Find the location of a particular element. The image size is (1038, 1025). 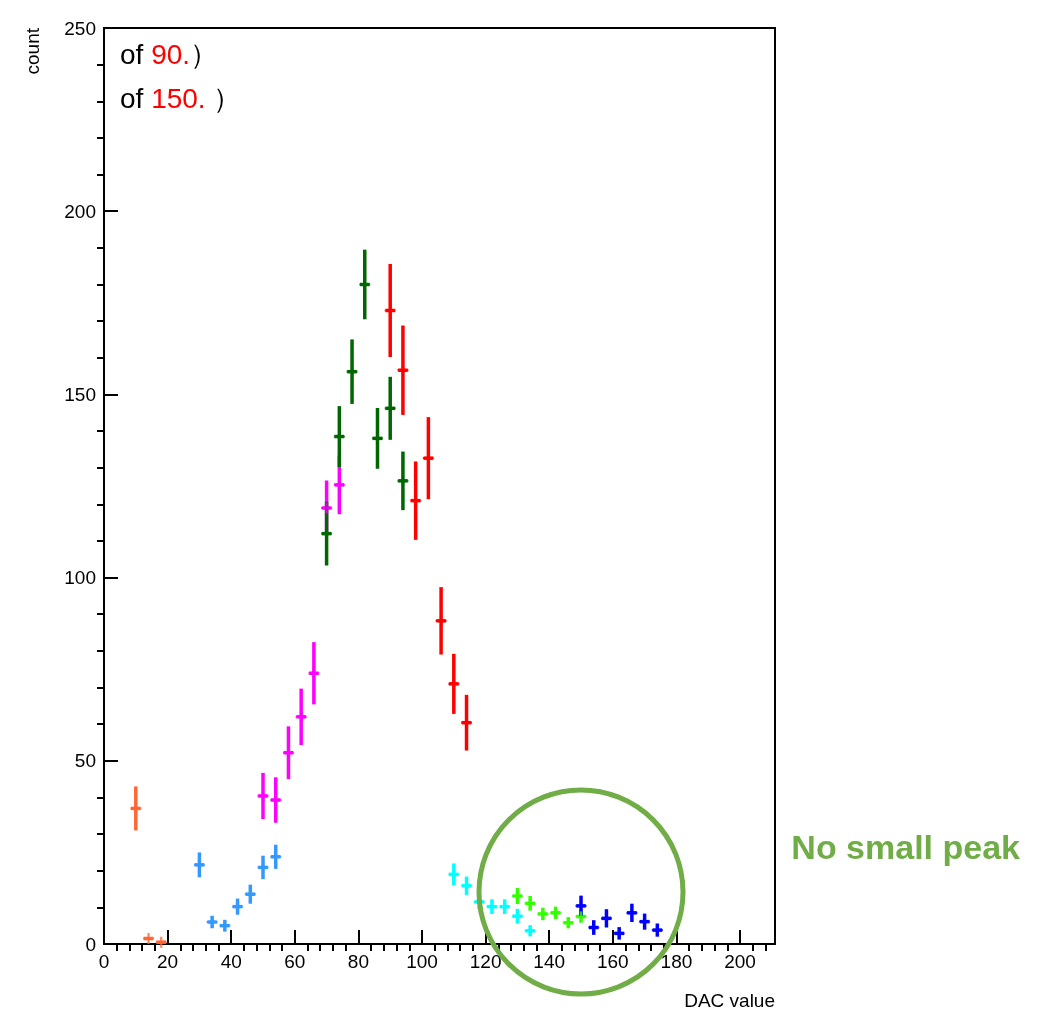

x-tick-label: 80 is located at coordinates (358, 961).